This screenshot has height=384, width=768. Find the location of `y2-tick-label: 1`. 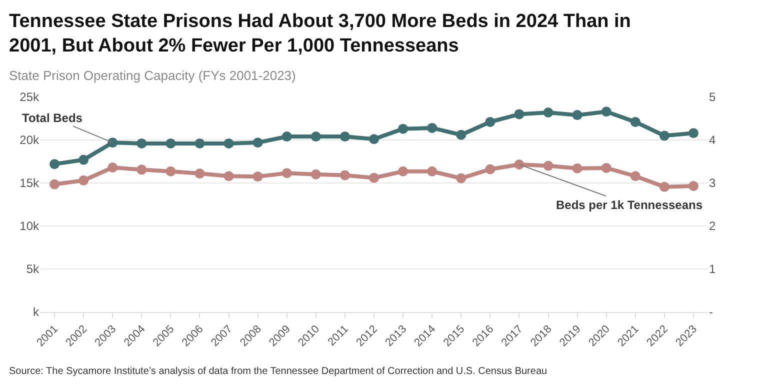

y2-tick-label: 1 is located at coordinates (712, 269).